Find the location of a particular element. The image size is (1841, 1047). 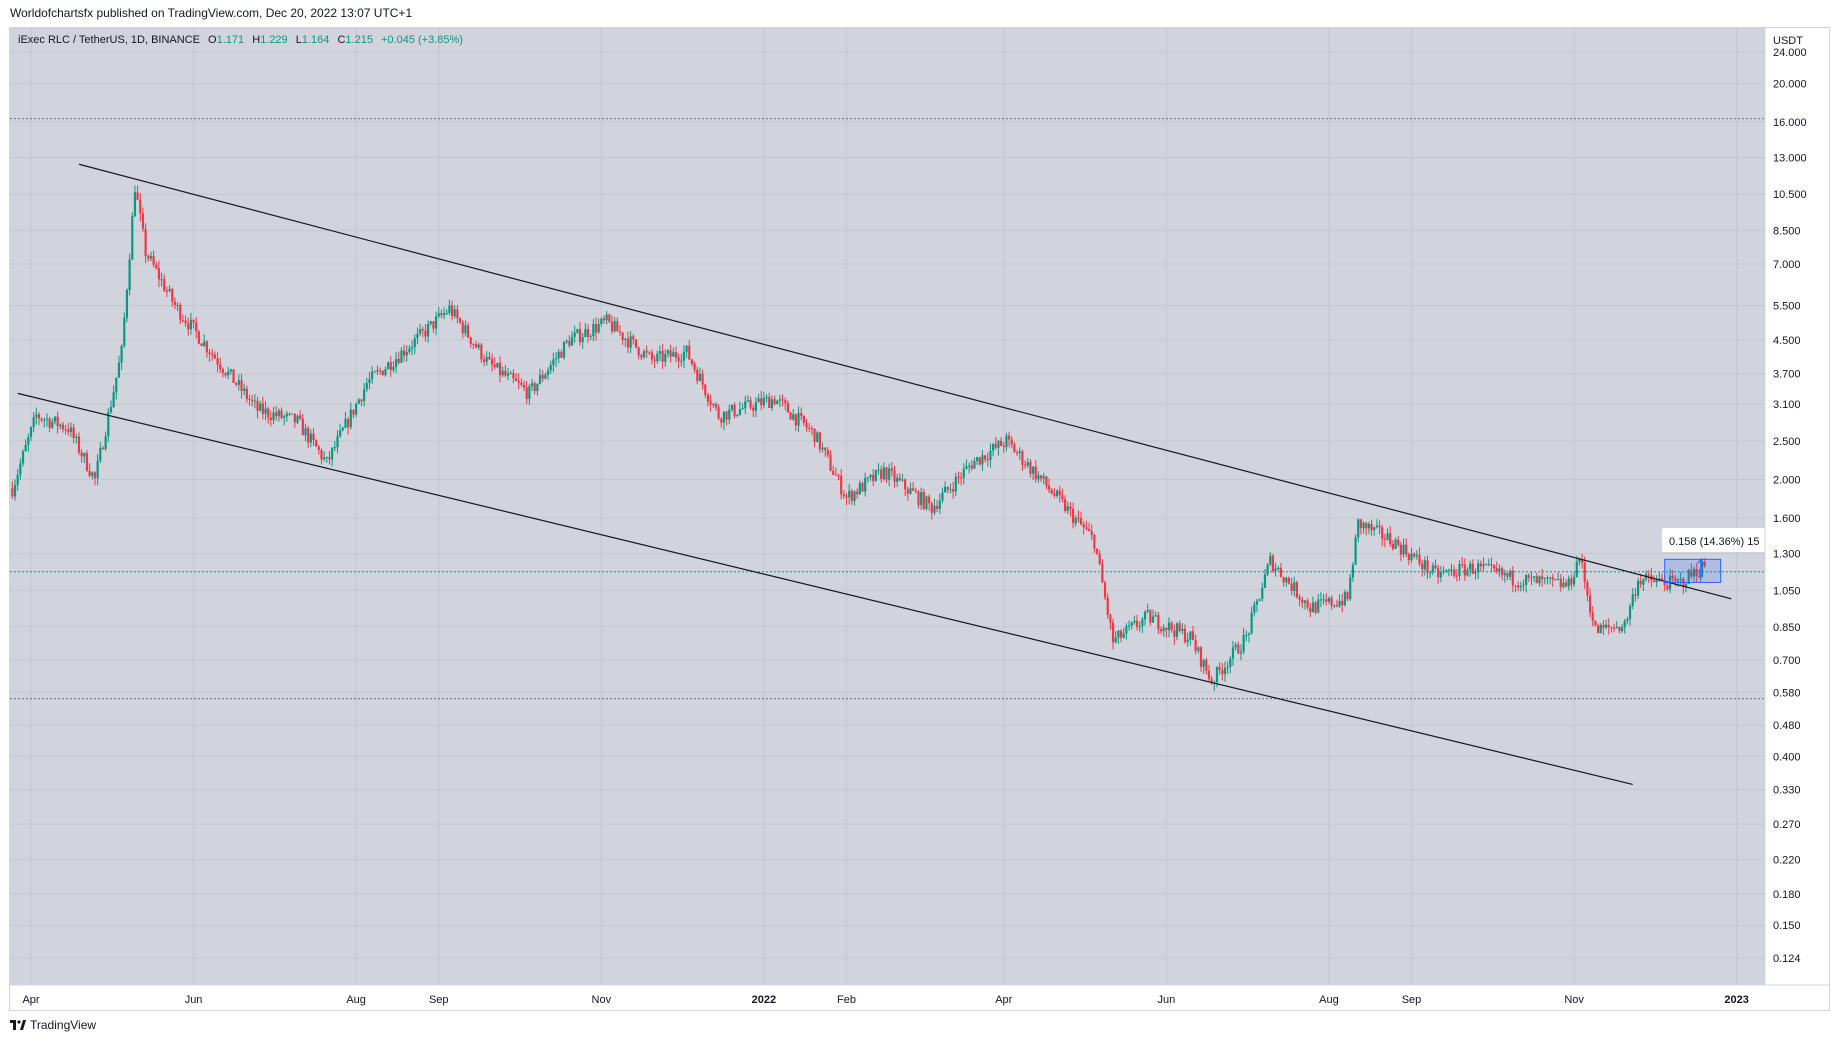

price-tick-label: 1.050 is located at coordinates (1787, 591).